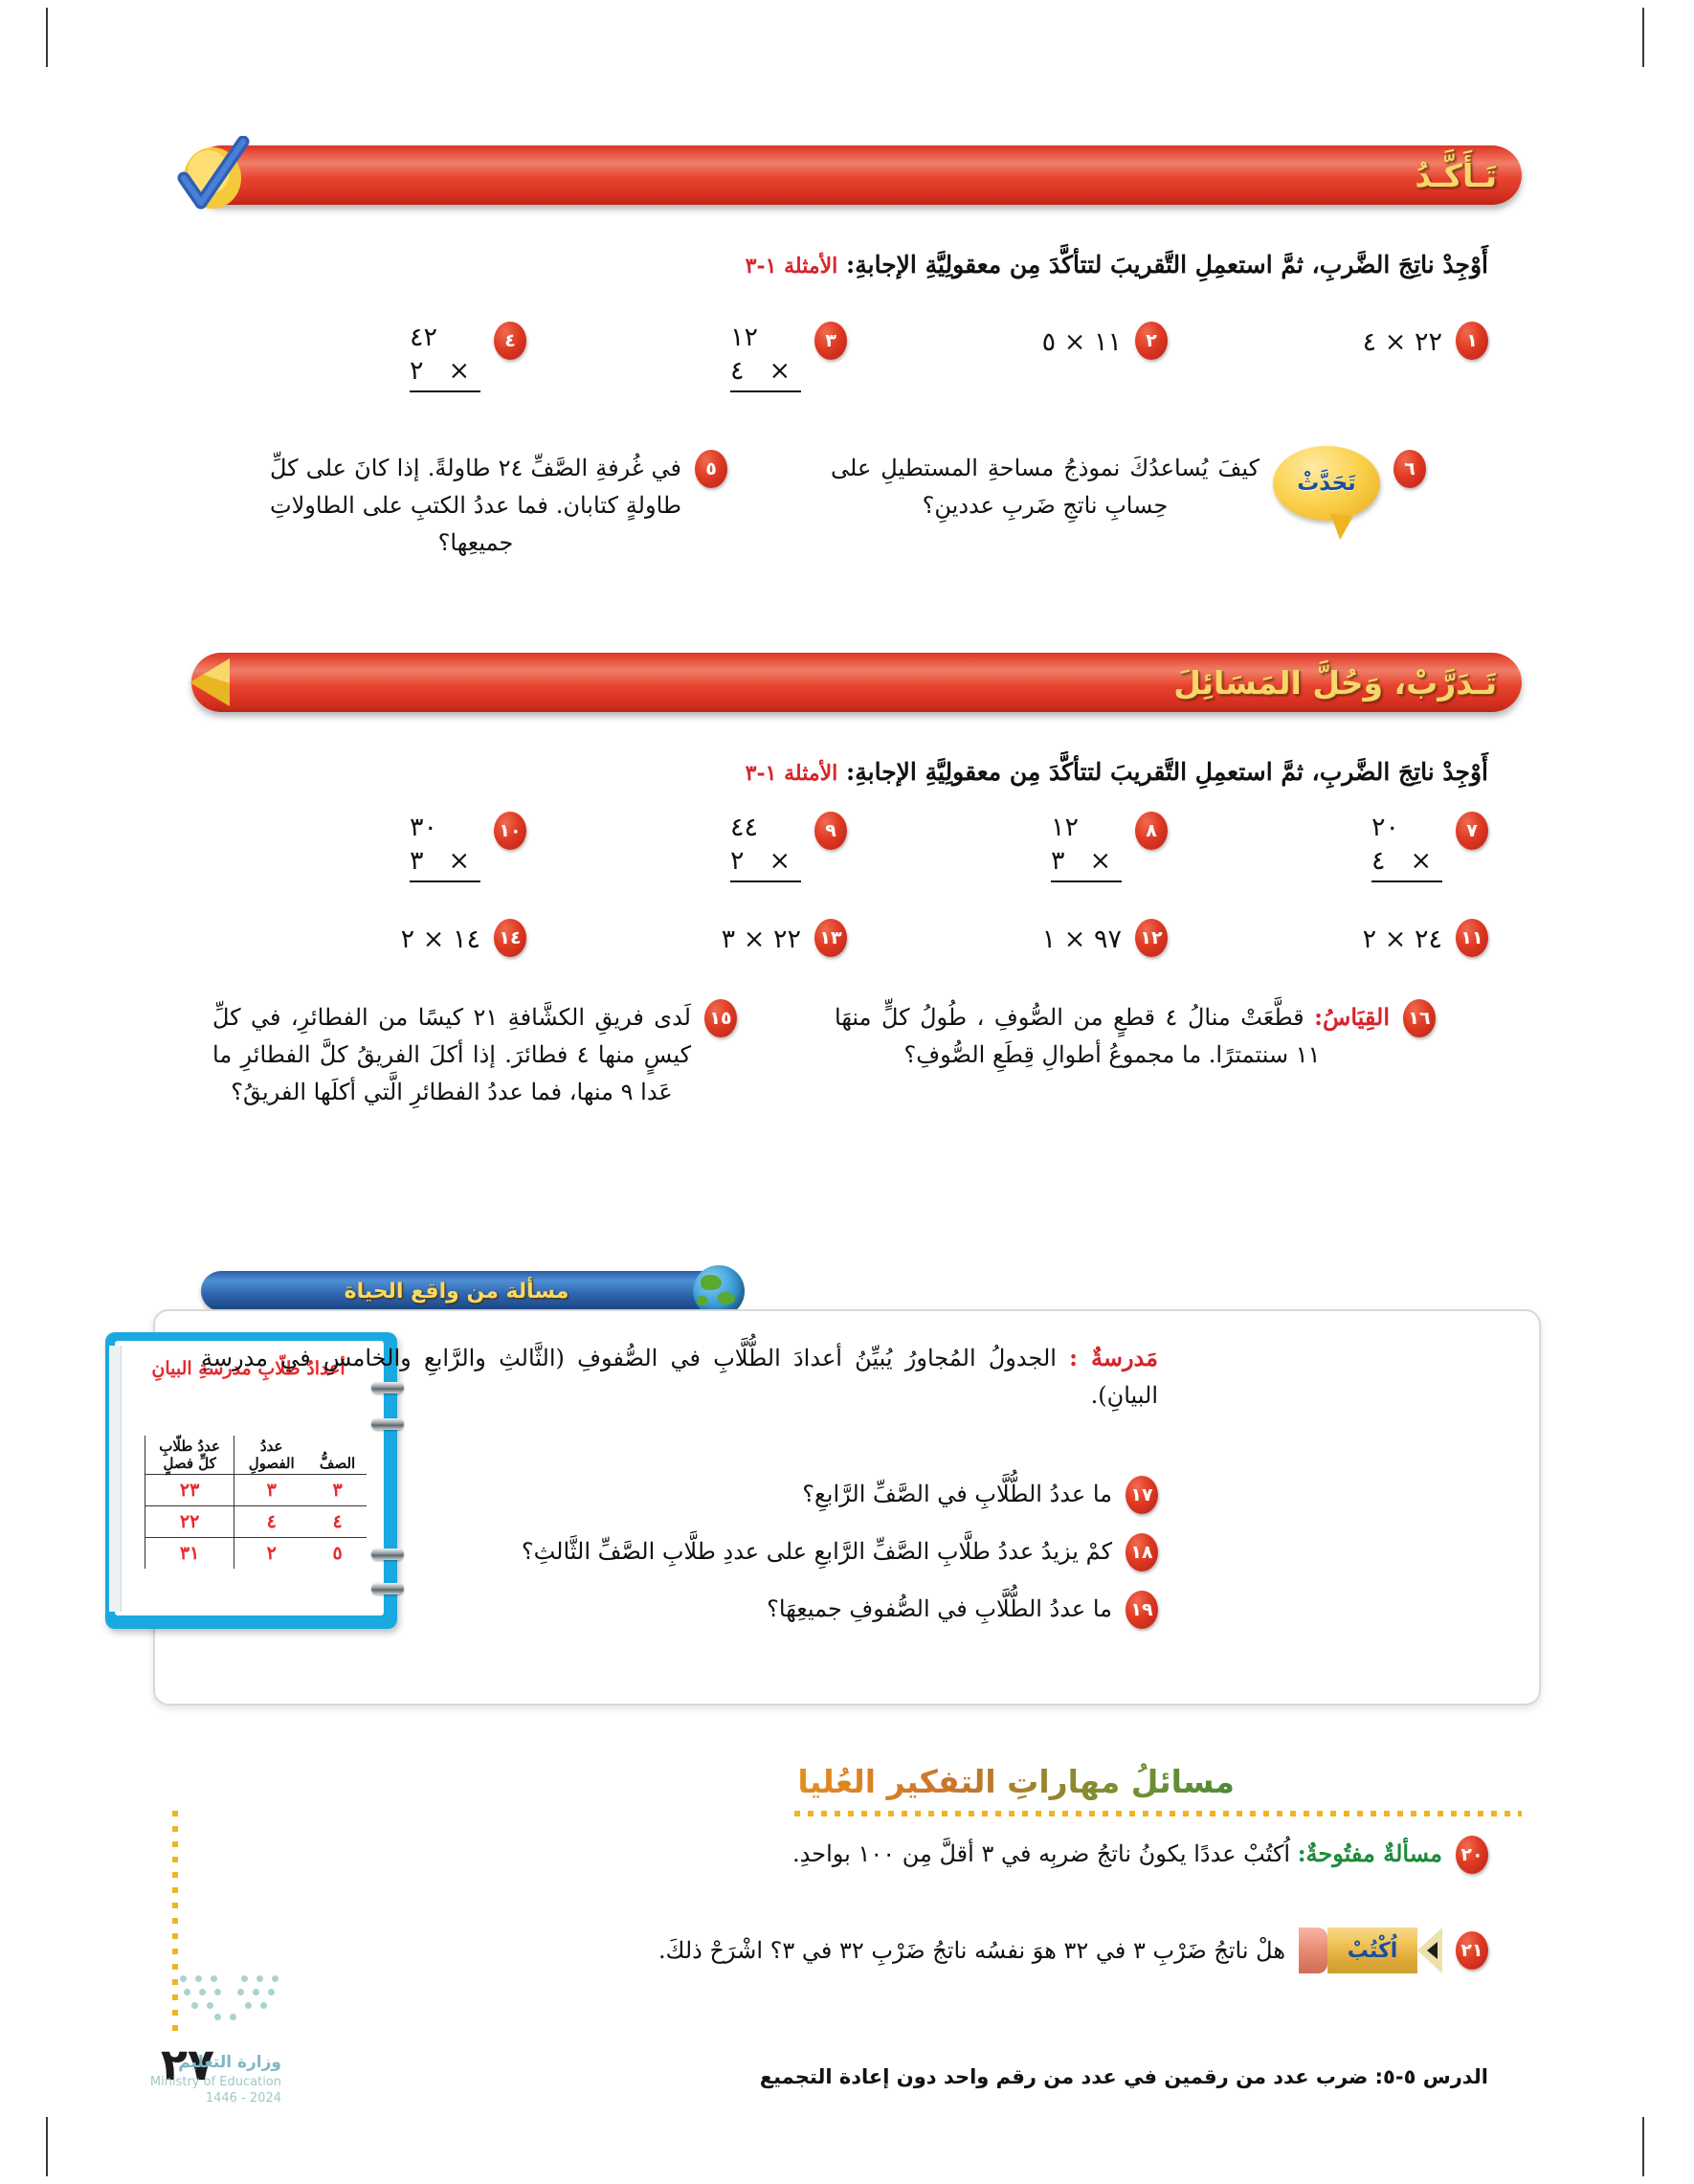 This screenshot has width=1694, height=2184. I want to click on talk-bubble-label: تَحَدَّثْ, so click(1326, 484).